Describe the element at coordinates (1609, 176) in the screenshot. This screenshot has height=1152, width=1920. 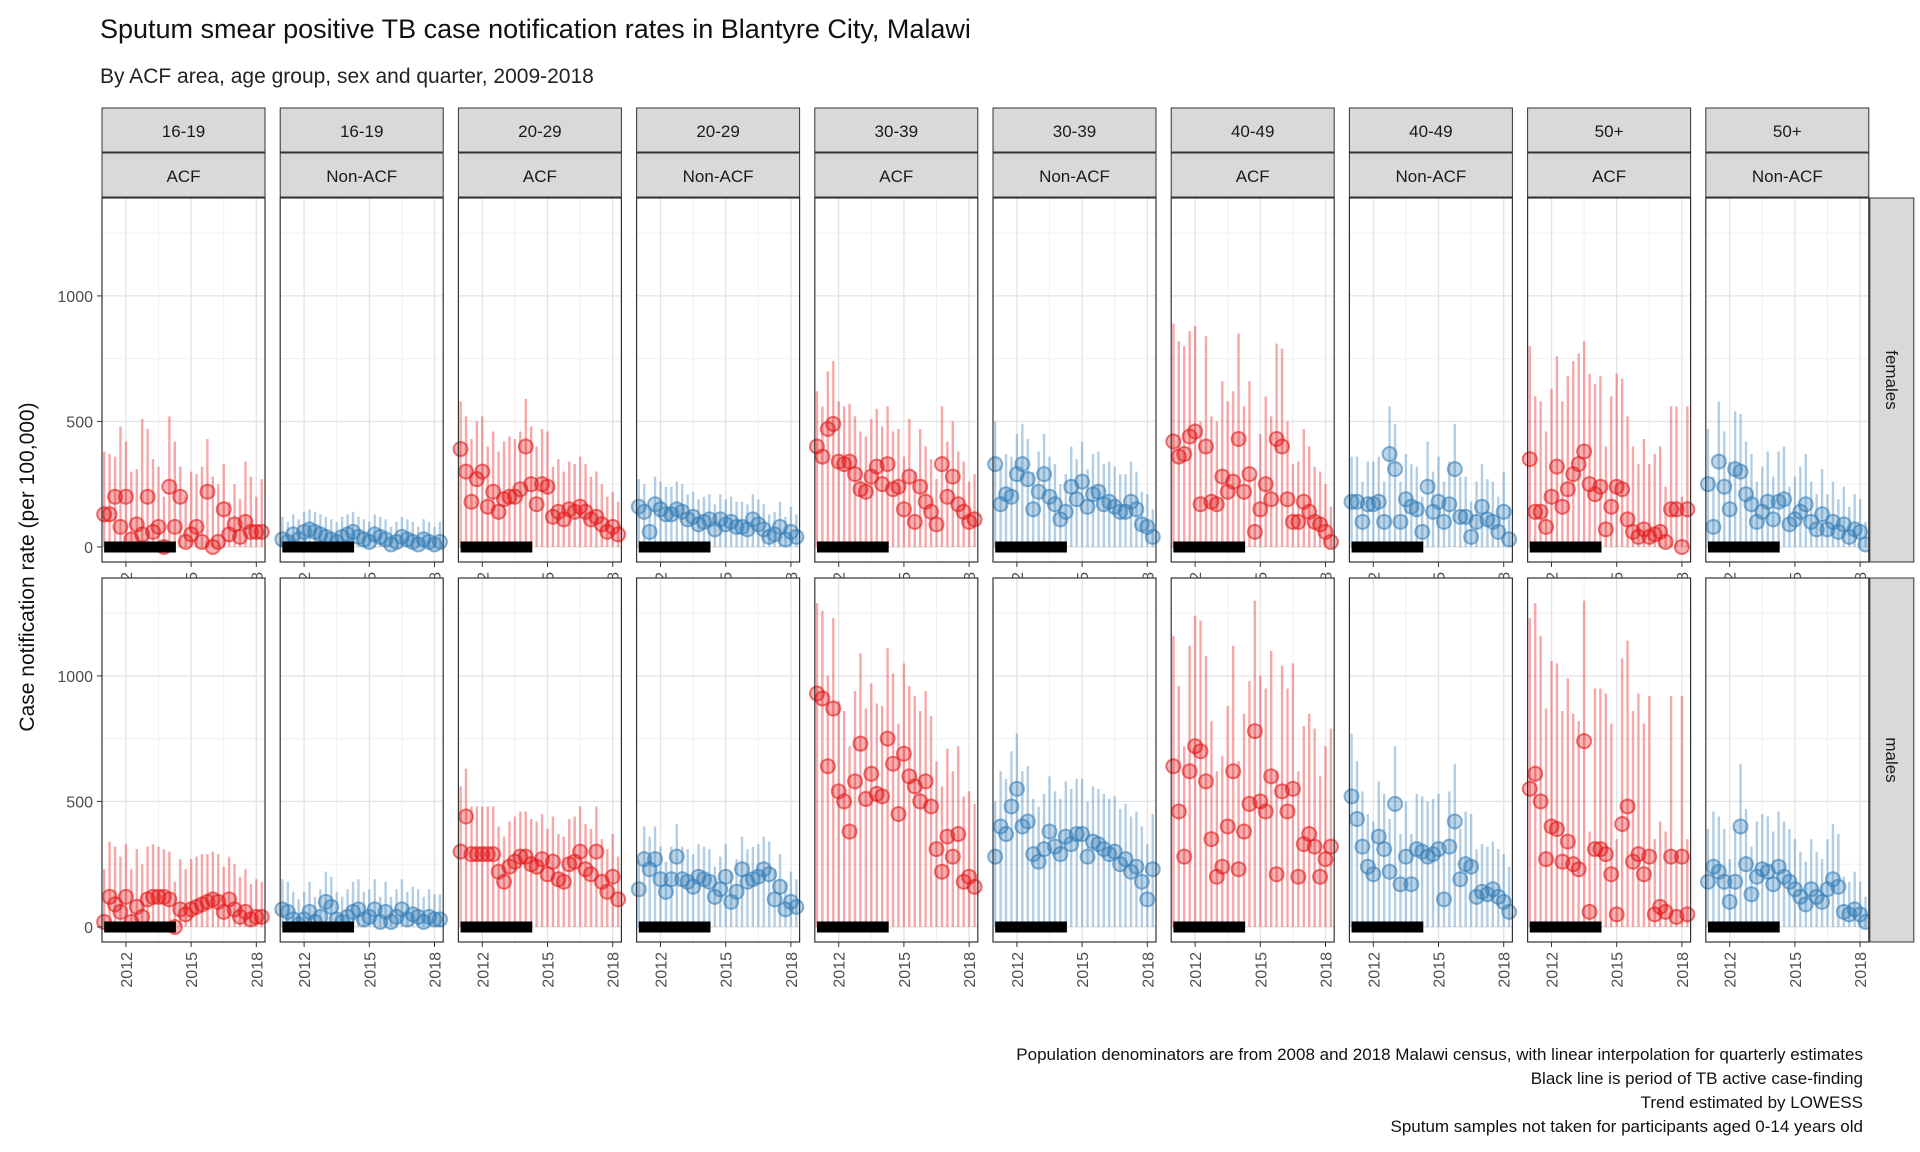
I see `strip-area-label-50plus-acf: ACF` at that location.